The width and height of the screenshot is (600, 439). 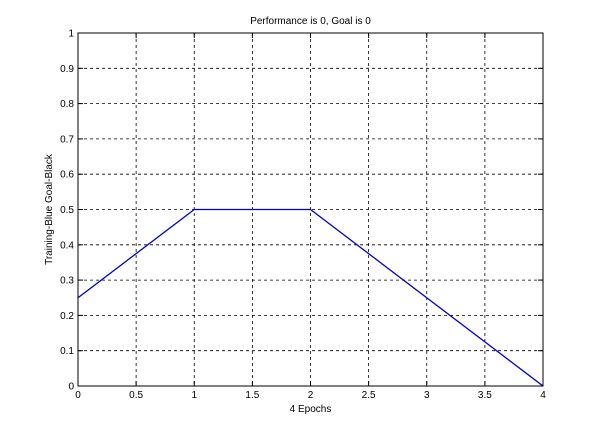 I want to click on x-tick-label: 1.5, so click(x=252, y=395).